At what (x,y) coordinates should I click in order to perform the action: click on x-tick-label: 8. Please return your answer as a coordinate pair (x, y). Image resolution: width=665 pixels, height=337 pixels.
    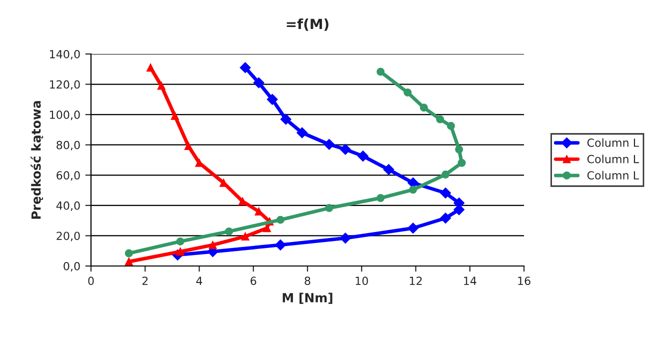
    Looking at the image, I should click on (307, 281).